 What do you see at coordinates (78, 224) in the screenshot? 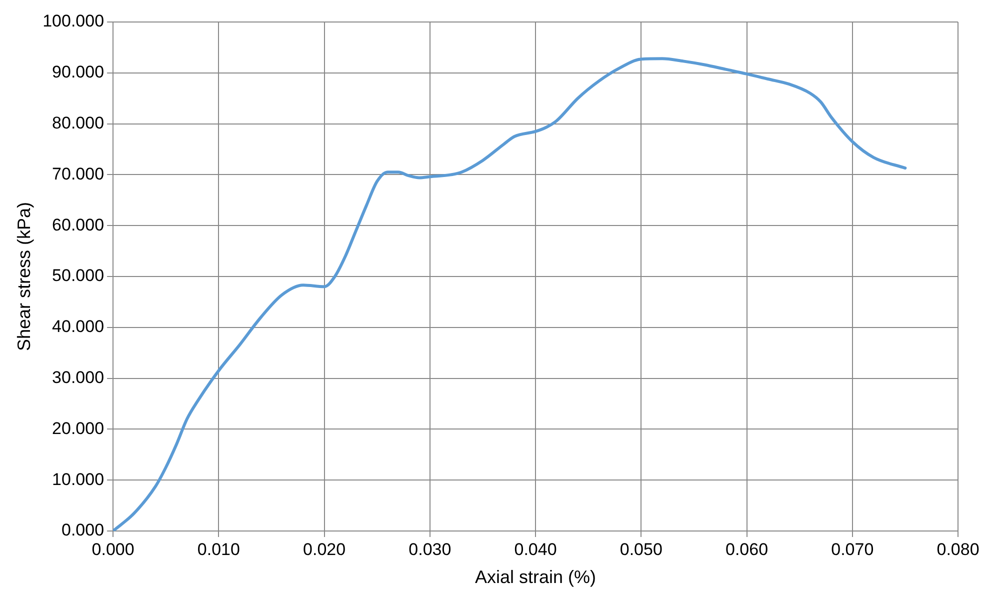
I see `y-tick-label: 60.000` at bounding box center [78, 224].